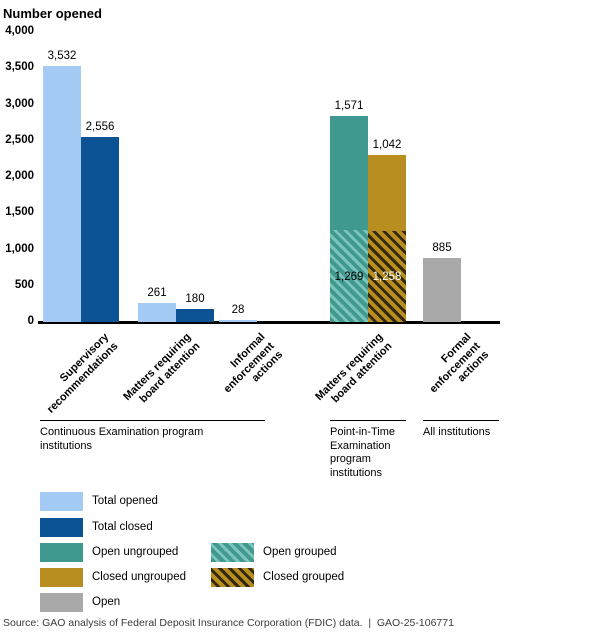 The image size is (600, 634). What do you see at coordinates (442, 289) in the screenshot?
I see `bar-open` at bounding box center [442, 289].